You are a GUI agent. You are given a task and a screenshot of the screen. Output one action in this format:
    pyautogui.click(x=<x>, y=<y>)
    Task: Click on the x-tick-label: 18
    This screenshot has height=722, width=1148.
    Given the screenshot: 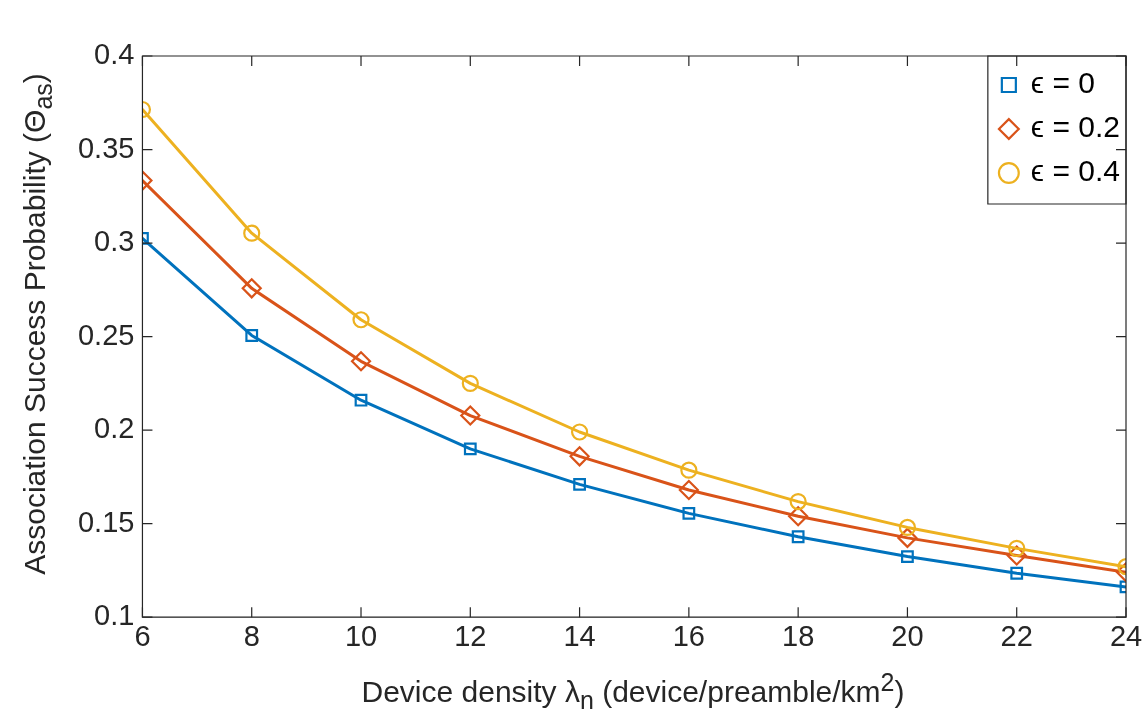 What is the action you would take?
    pyautogui.click(x=798, y=635)
    